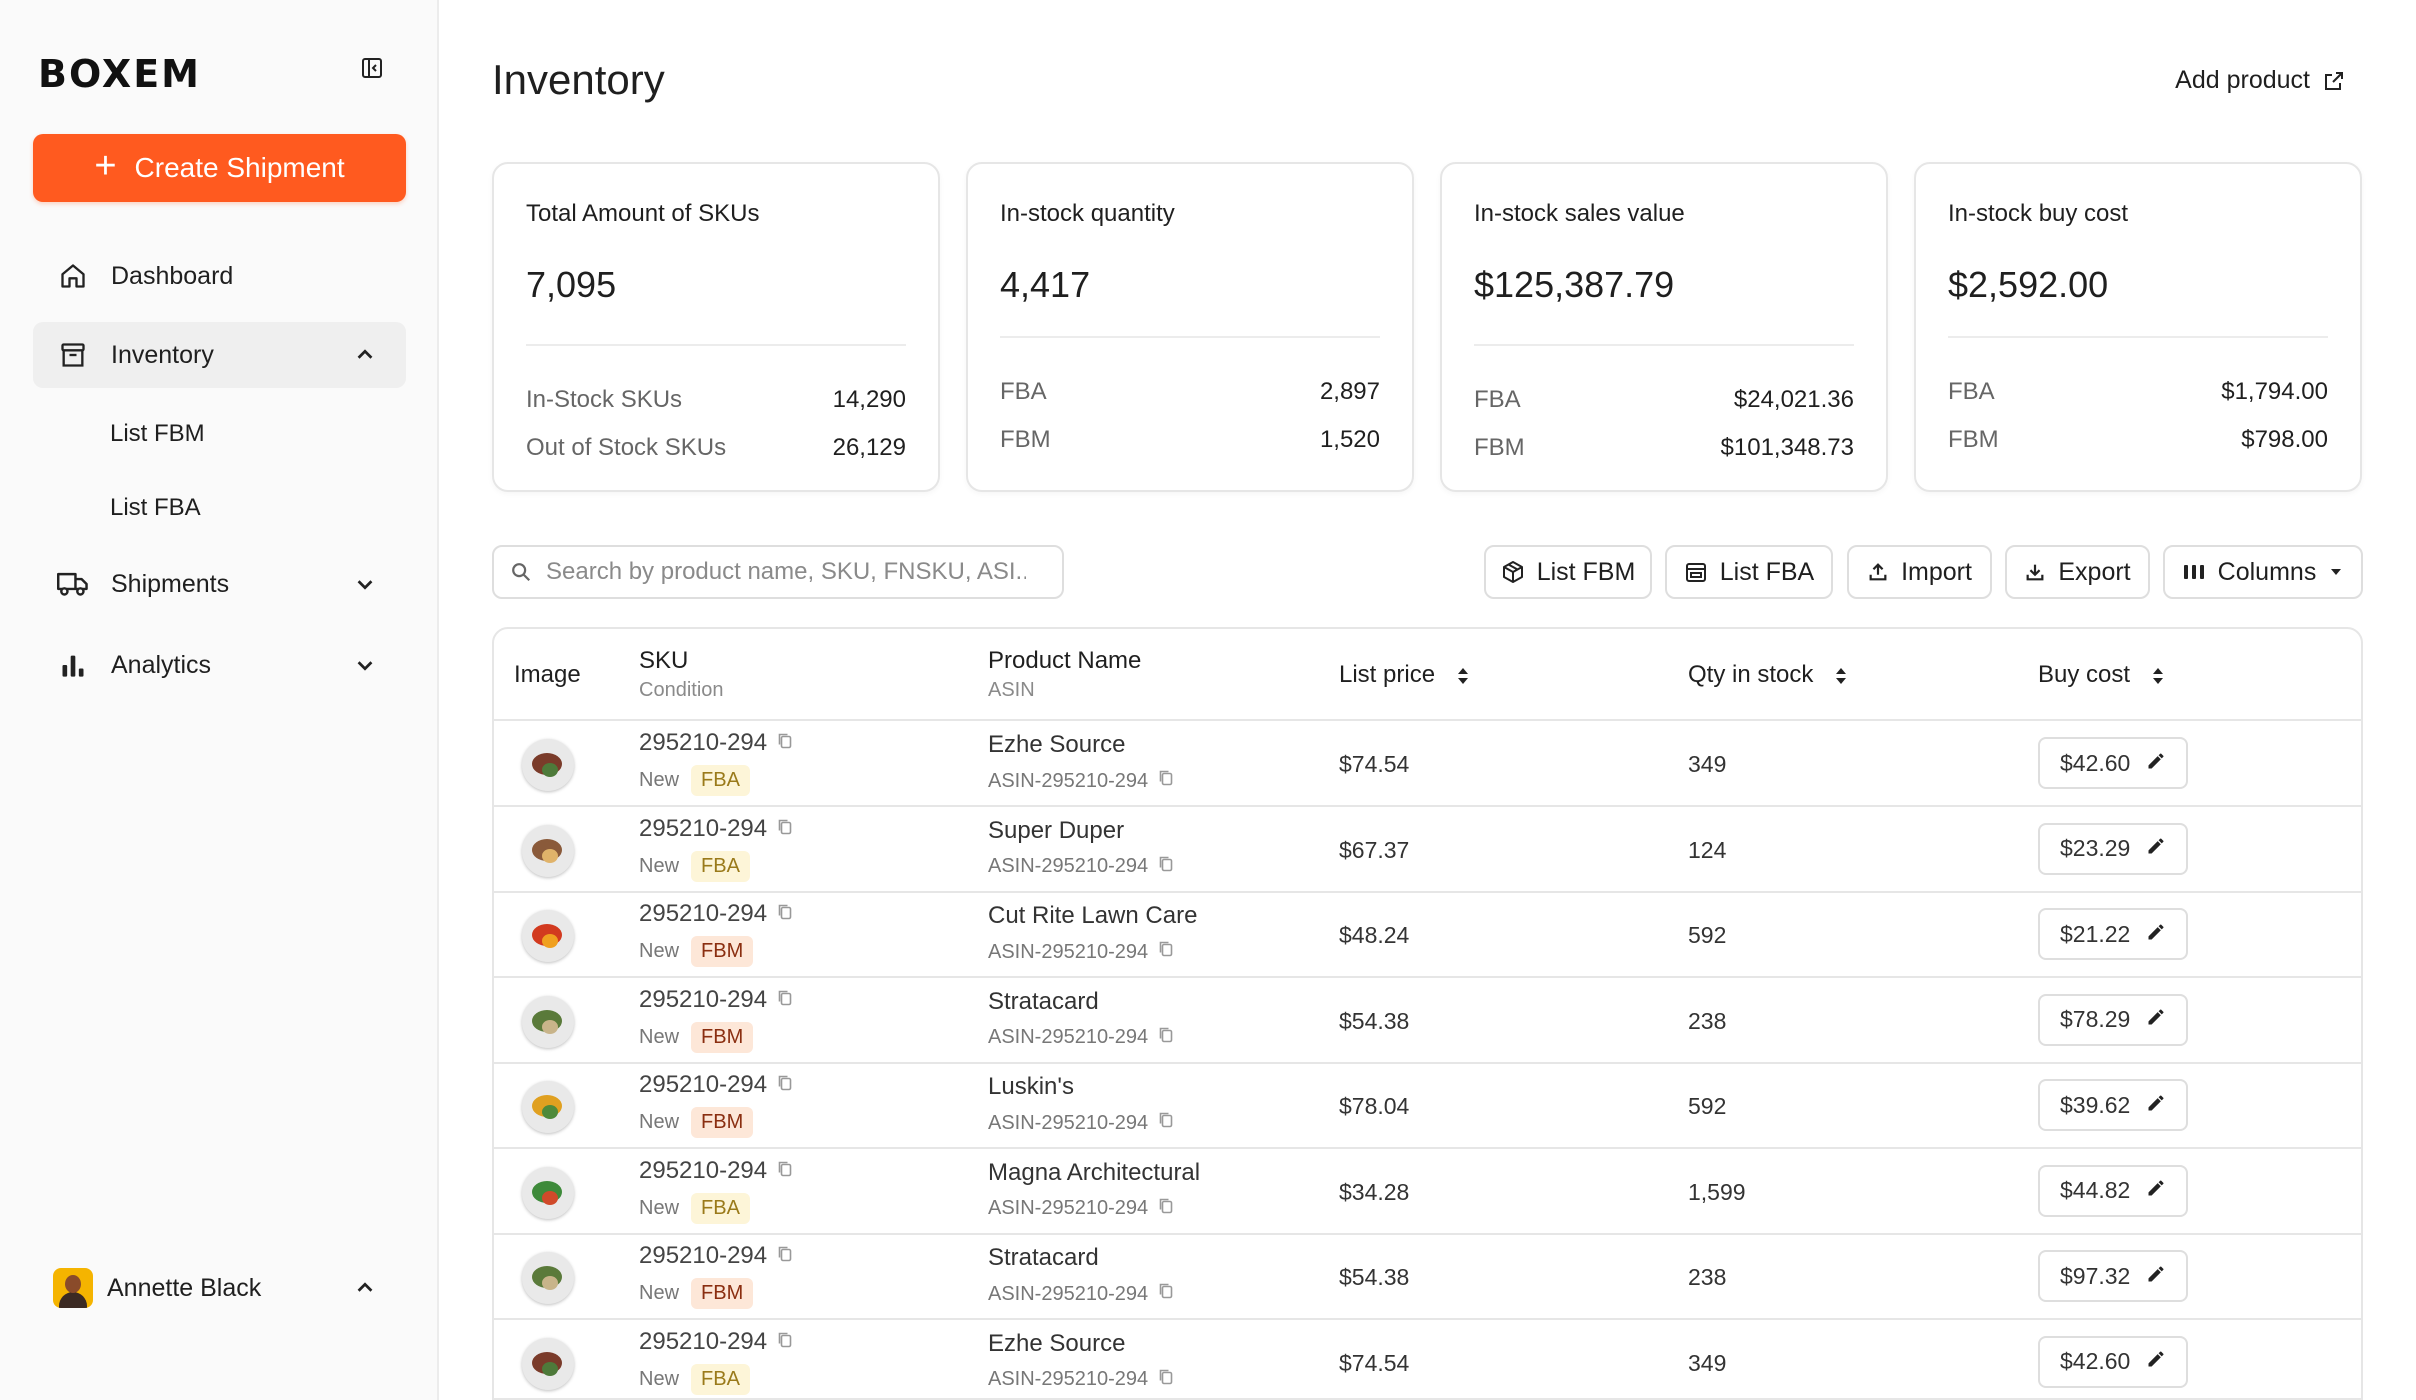  Describe the element at coordinates (703, 999) in the screenshot. I see `sku-value: 295210-294` at that location.